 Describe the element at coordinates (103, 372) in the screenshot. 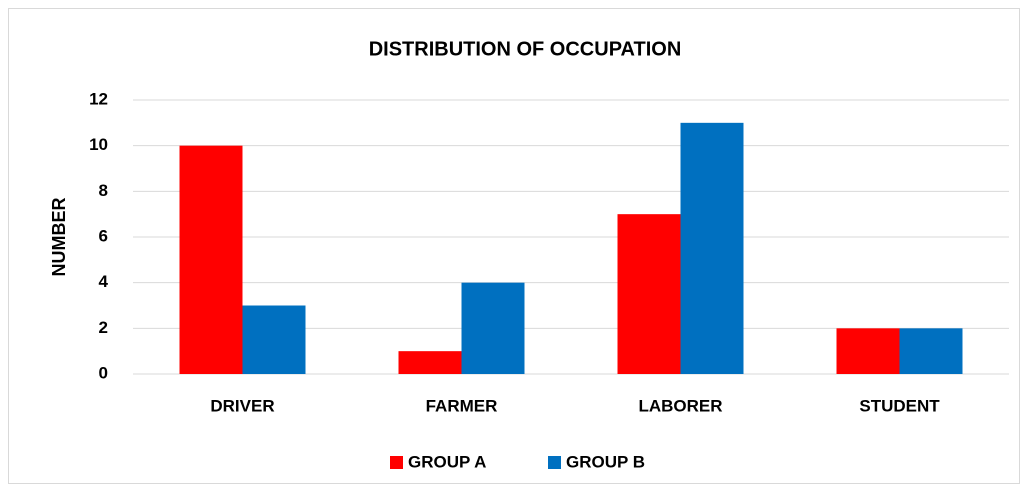

I see `y-tick-label: 0` at that location.